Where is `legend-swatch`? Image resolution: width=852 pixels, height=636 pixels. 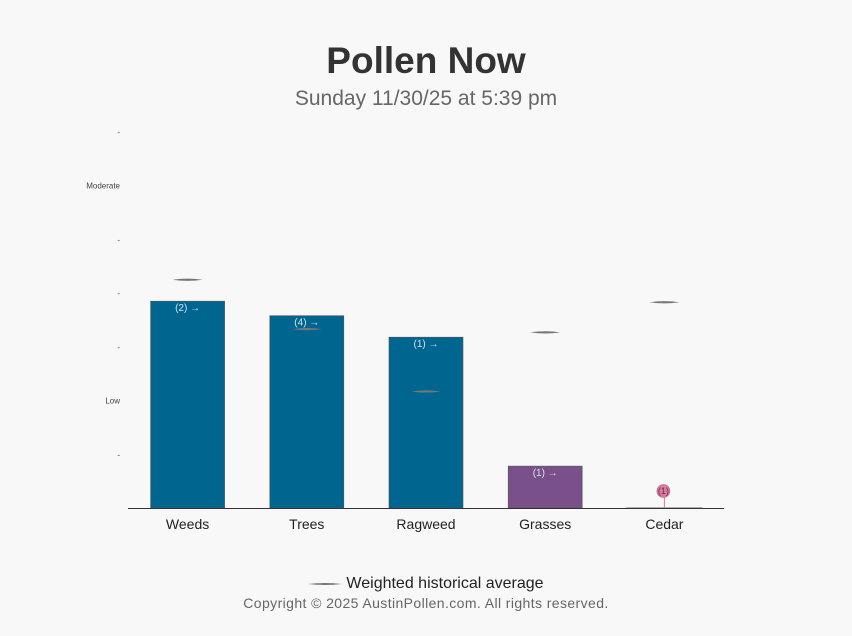 legend-swatch is located at coordinates (325, 584).